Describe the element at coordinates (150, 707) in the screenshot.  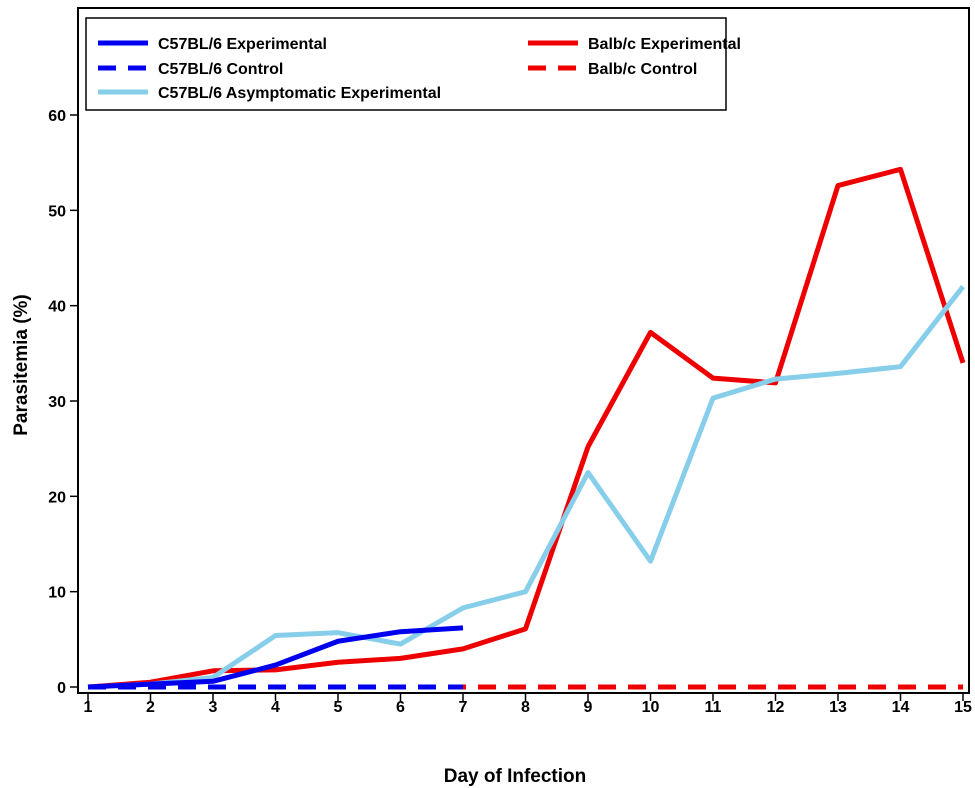
I see `x-tick-label: 2` at that location.